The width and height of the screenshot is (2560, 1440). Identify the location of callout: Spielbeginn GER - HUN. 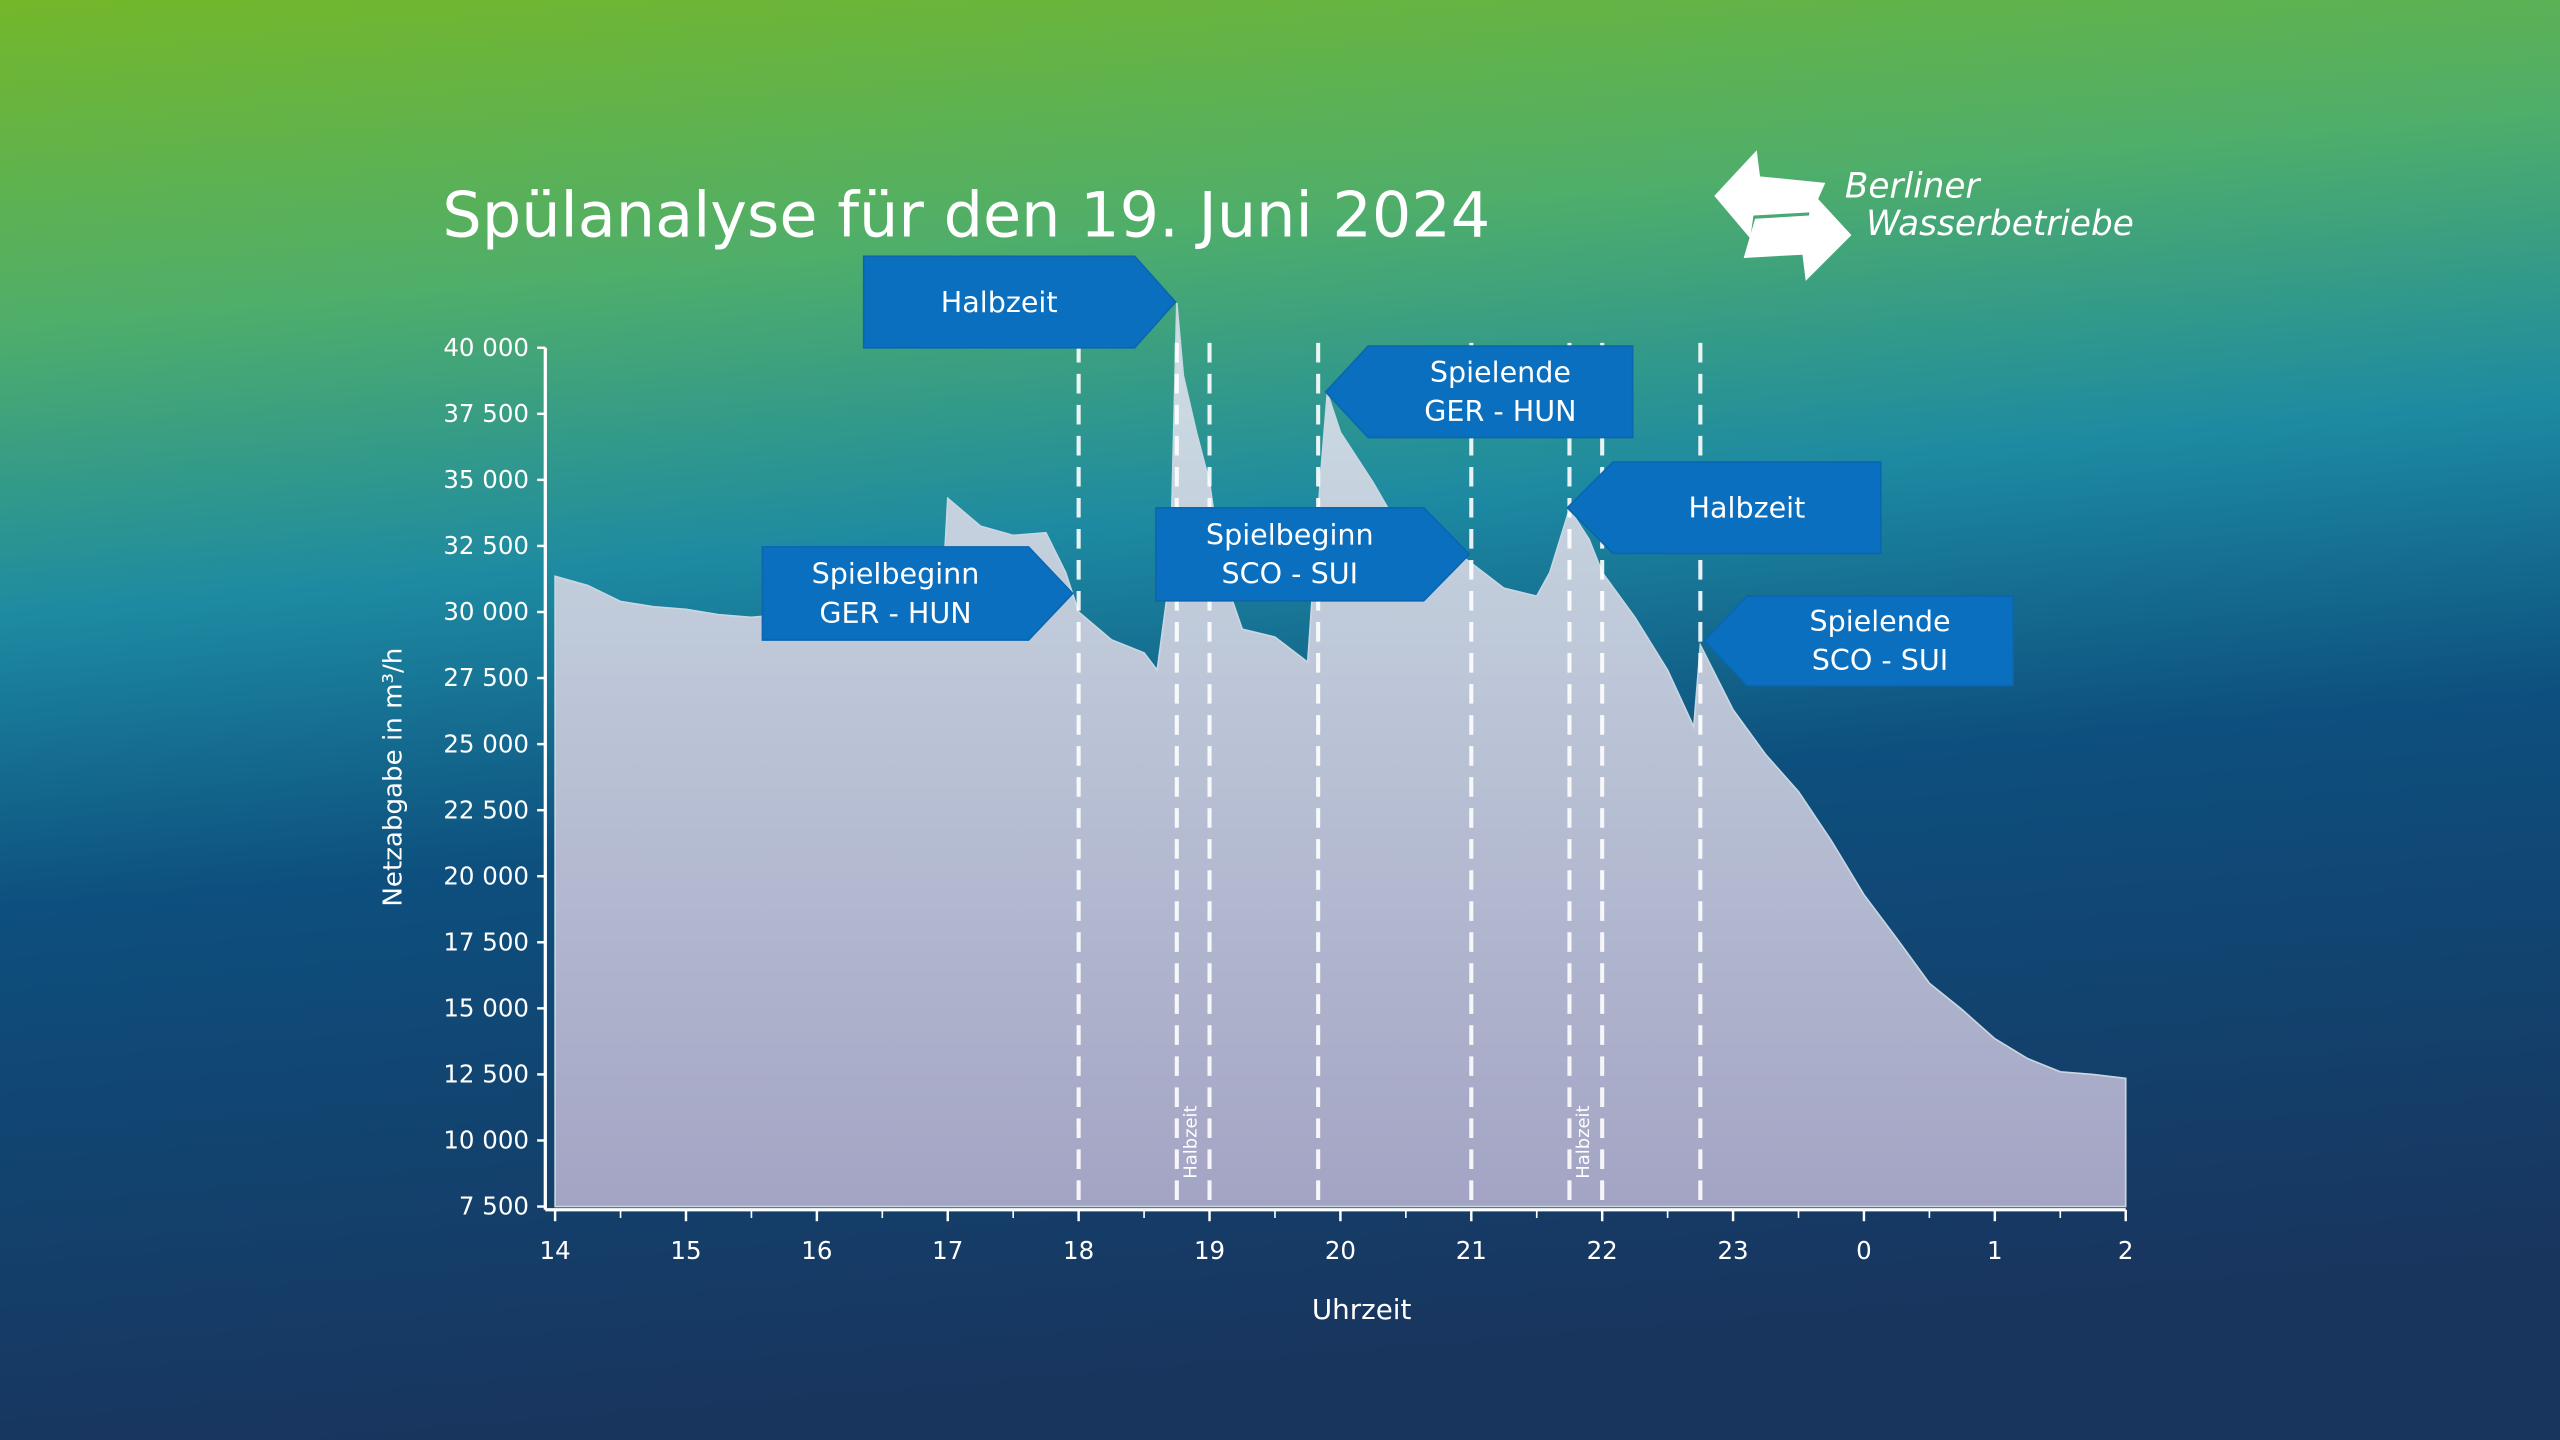
(917, 593).